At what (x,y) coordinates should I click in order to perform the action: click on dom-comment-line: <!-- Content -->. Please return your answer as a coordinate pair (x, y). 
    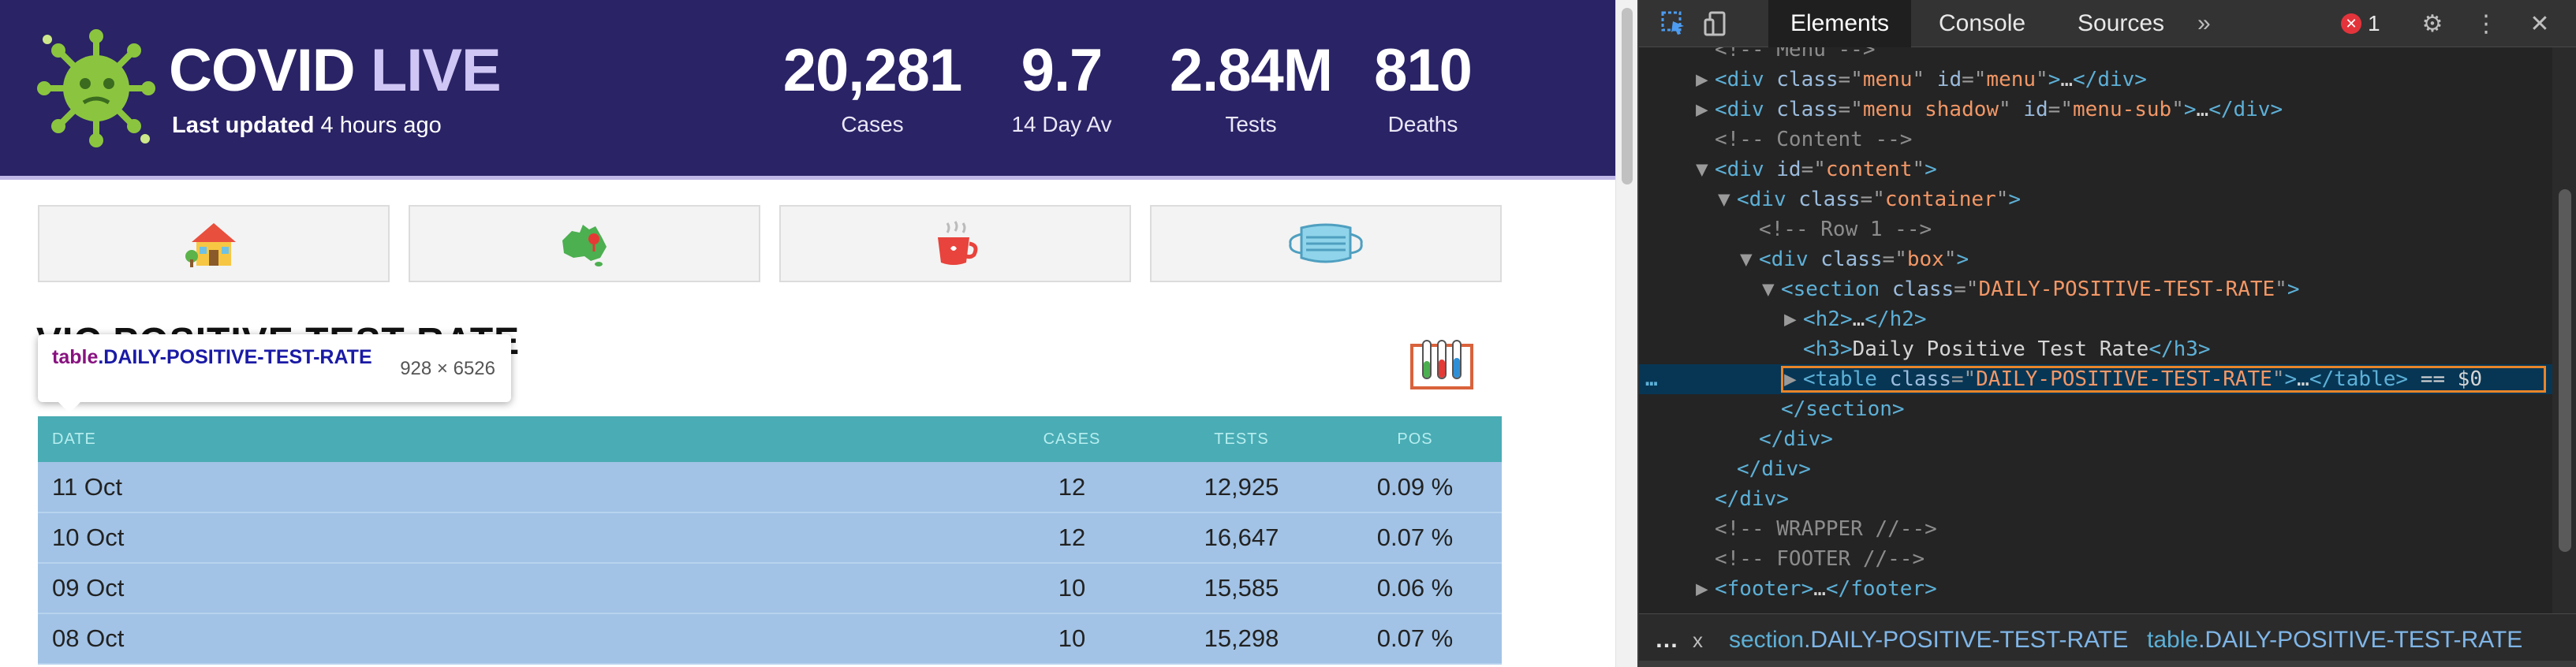
    Looking at the image, I should click on (2107, 140).